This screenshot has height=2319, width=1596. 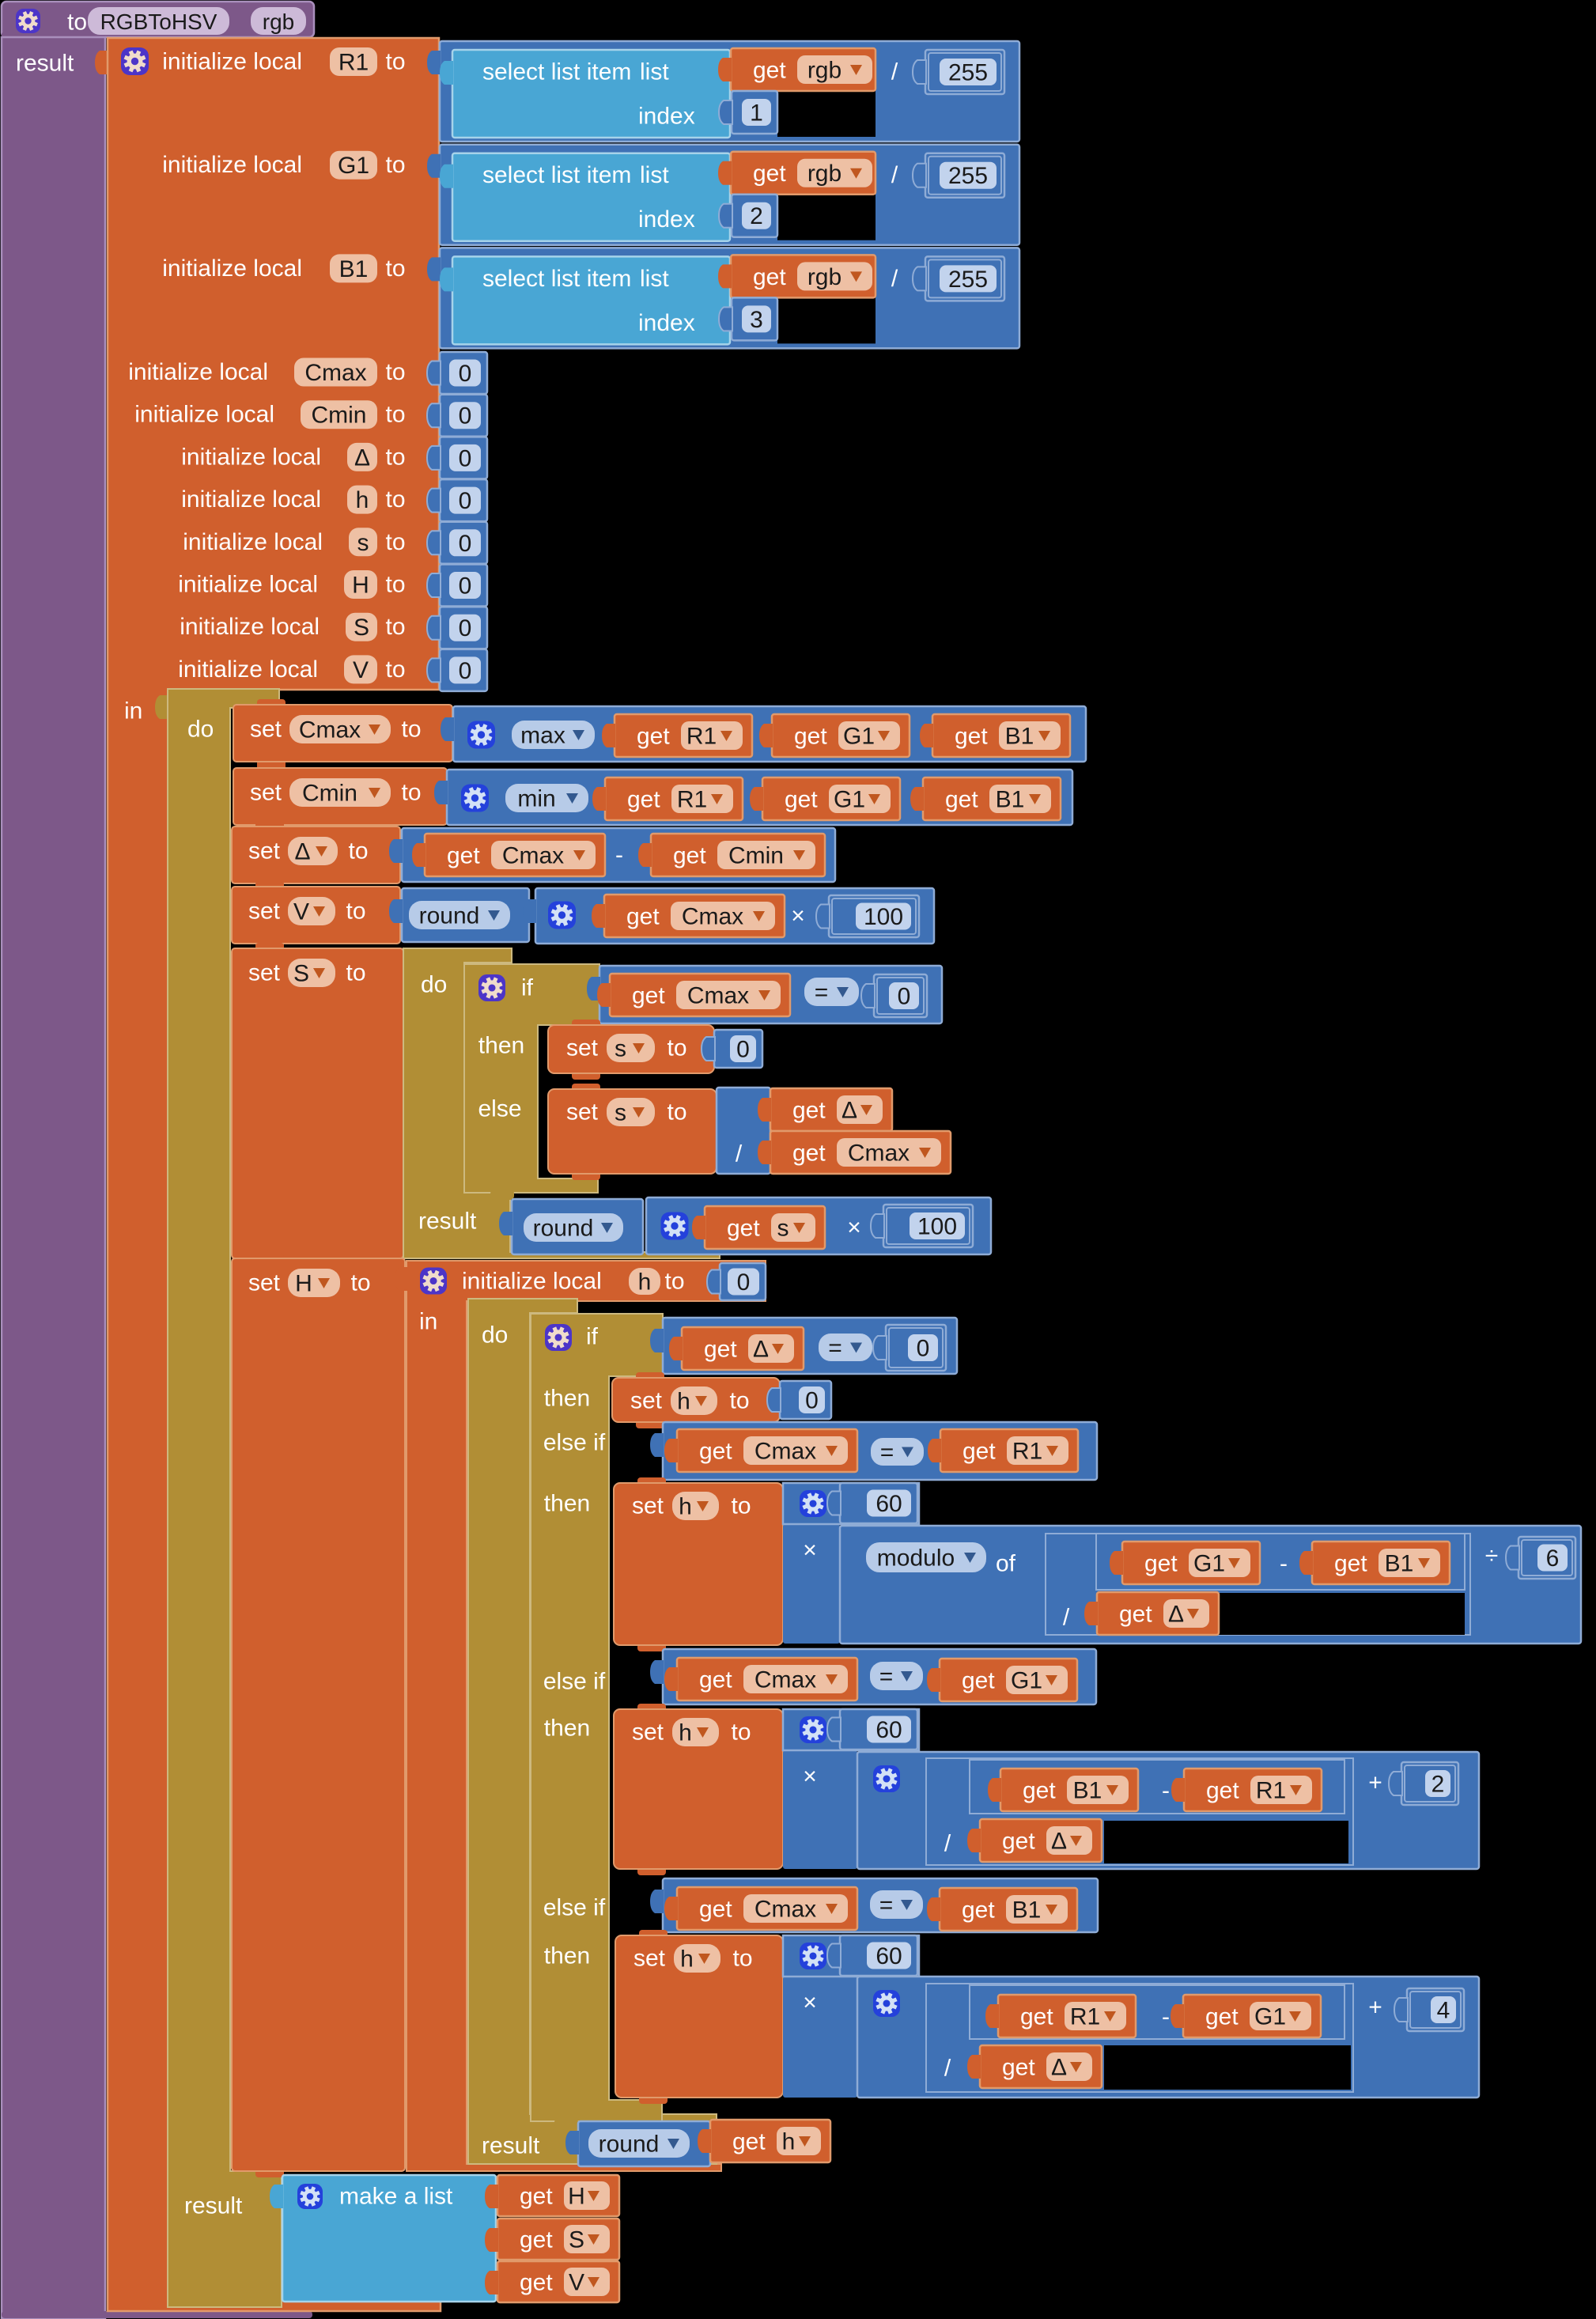 What do you see at coordinates (542, 736) in the screenshot?
I see `svg-text: max` at bounding box center [542, 736].